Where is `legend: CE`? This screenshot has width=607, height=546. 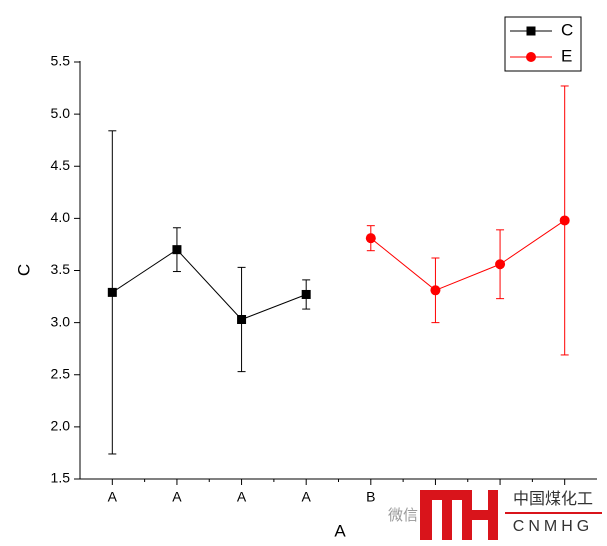 legend: CE is located at coordinates (543, 44).